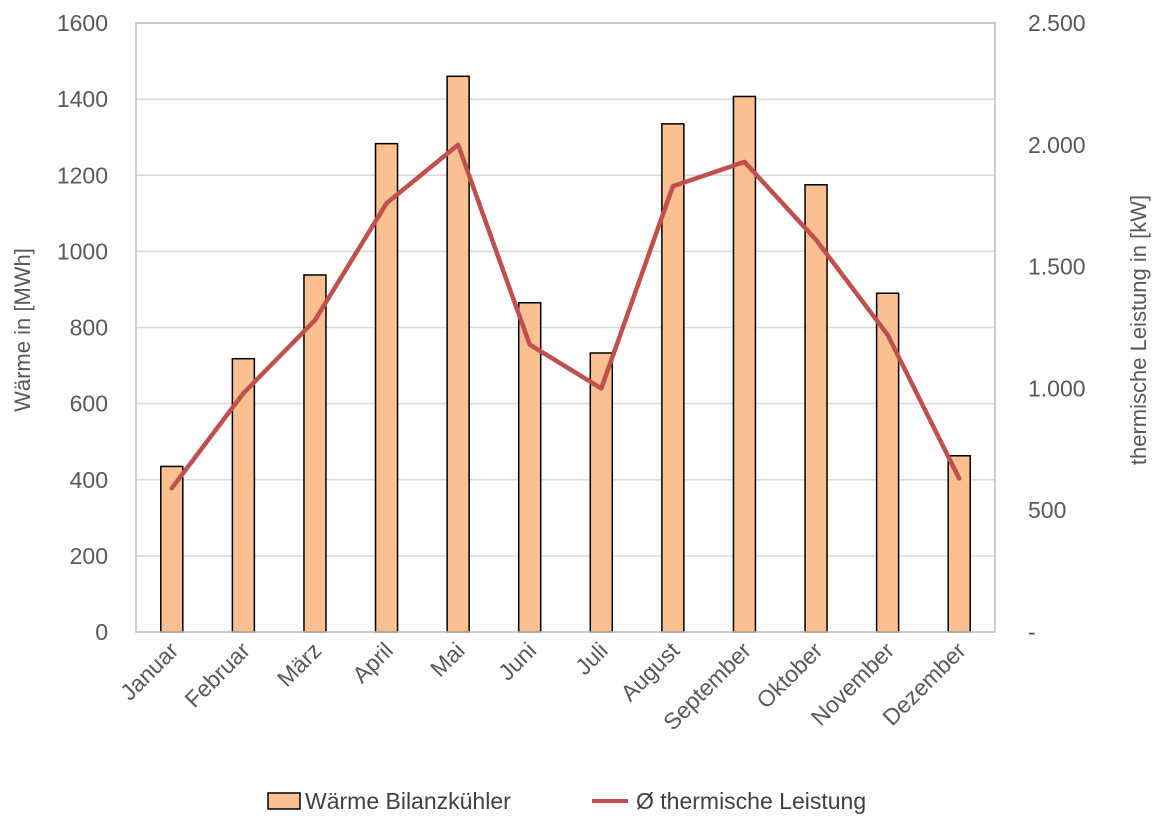 The height and width of the screenshot is (823, 1165). I want to click on y2-tick-label: 500, so click(1047, 510).